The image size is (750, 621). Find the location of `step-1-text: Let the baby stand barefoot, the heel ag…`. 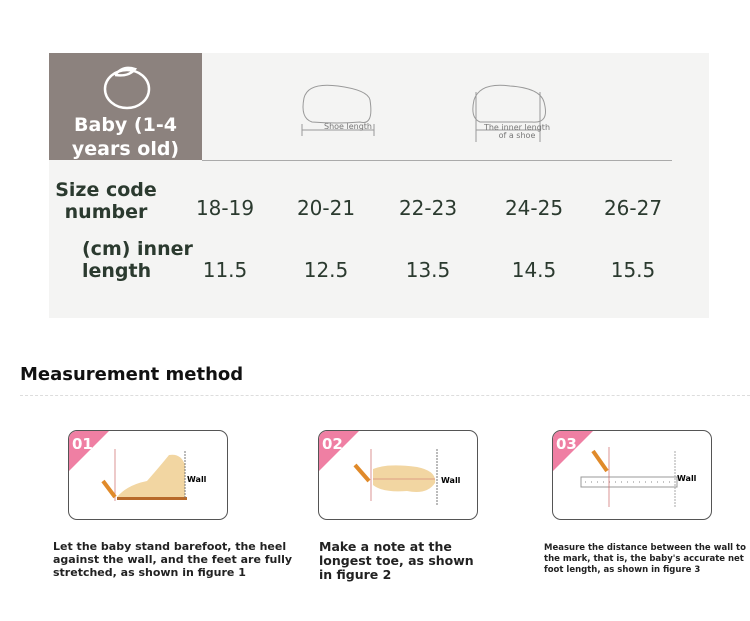

step-1-text: Let the baby stand barefoot, the heel ag… is located at coordinates (173, 559).